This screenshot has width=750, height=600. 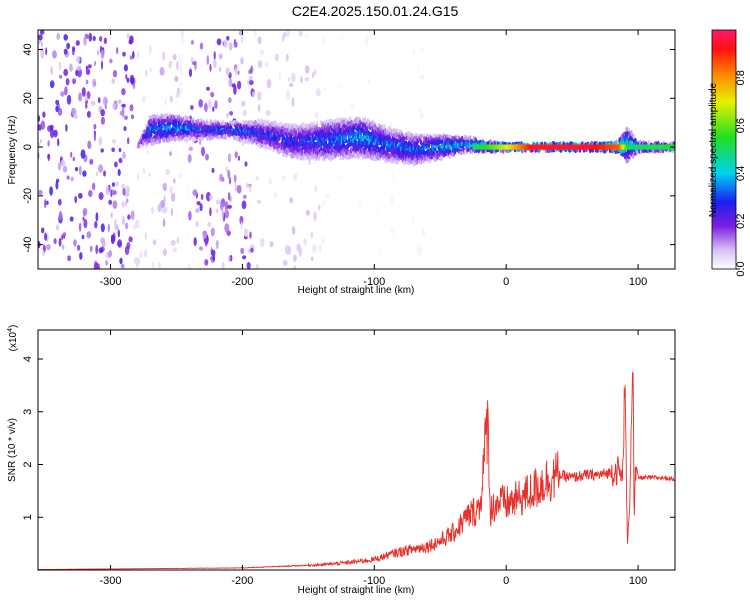 I want to click on x-tick-label: 0, so click(x=506, y=581).